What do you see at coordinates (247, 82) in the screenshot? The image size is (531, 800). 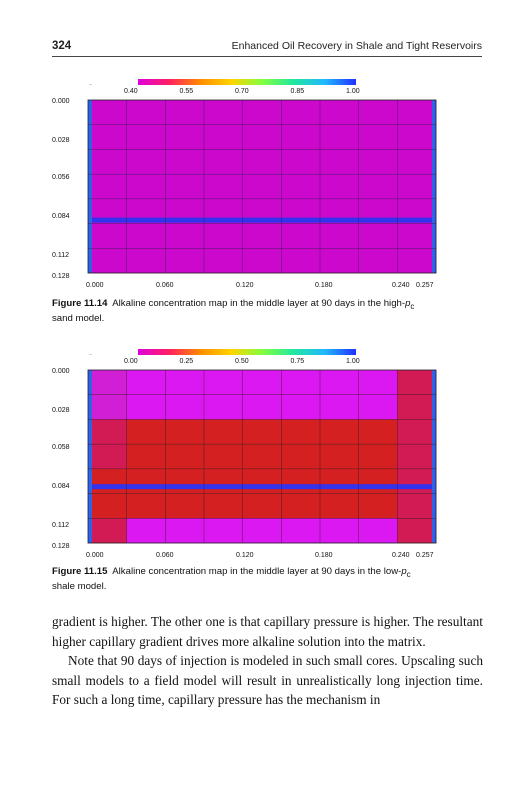 I see `fig1-colorbar` at bounding box center [247, 82].